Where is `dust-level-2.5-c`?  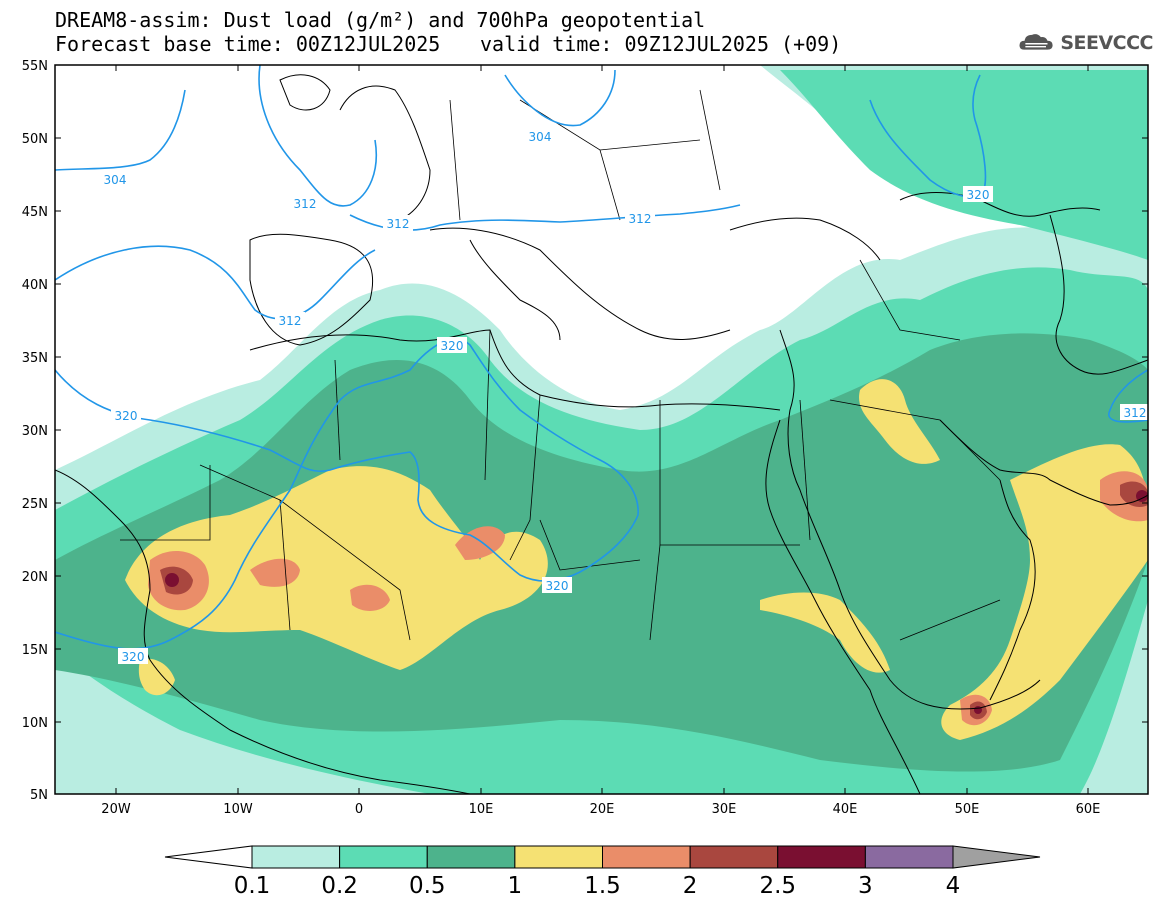 dust-level-2.5-c is located at coordinates (978, 710).